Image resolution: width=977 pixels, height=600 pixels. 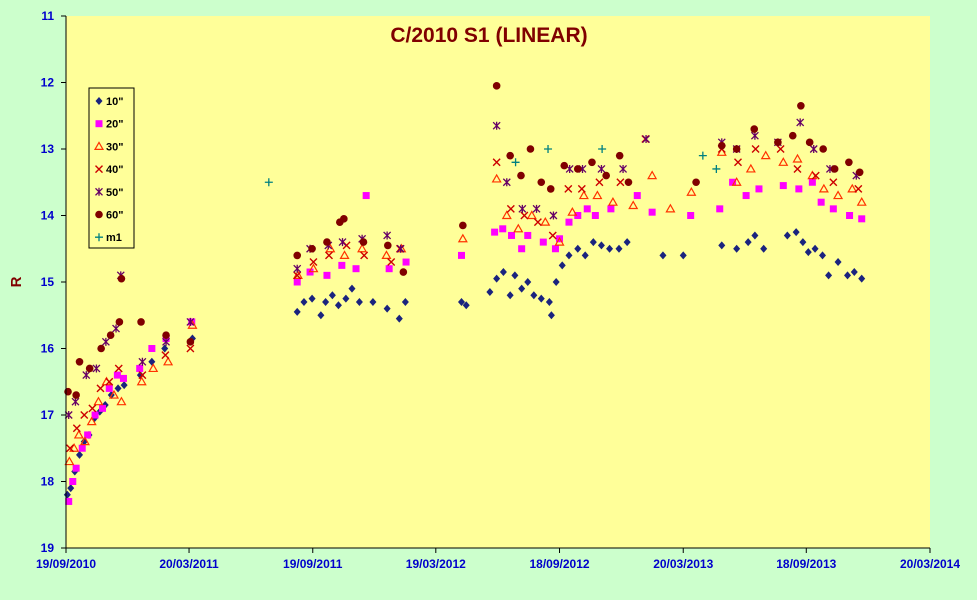 What do you see at coordinates (806, 564) in the screenshot?
I see `x-tick-label: 18/09/2013` at bounding box center [806, 564].